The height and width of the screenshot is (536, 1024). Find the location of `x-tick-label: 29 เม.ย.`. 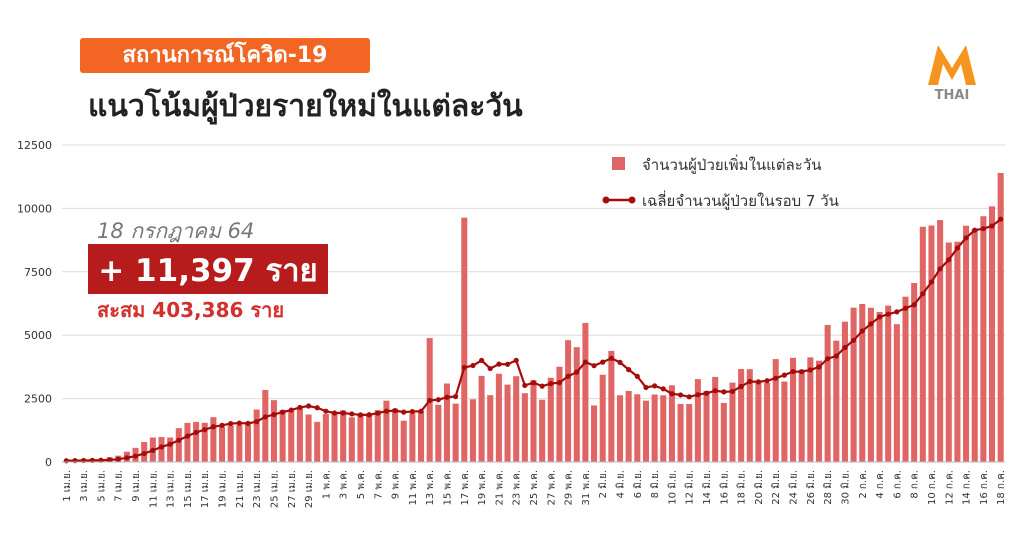

x-tick-label: 29 เม.ย. is located at coordinates (309, 489).